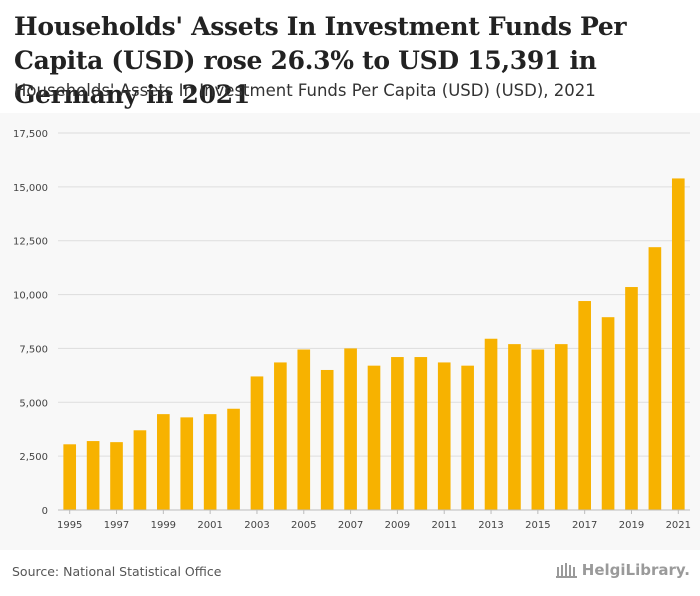 The width and height of the screenshot is (700, 596). What do you see at coordinates (45, 511) in the screenshot?
I see `y-tick-label: 0` at bounding box center [45, 511].